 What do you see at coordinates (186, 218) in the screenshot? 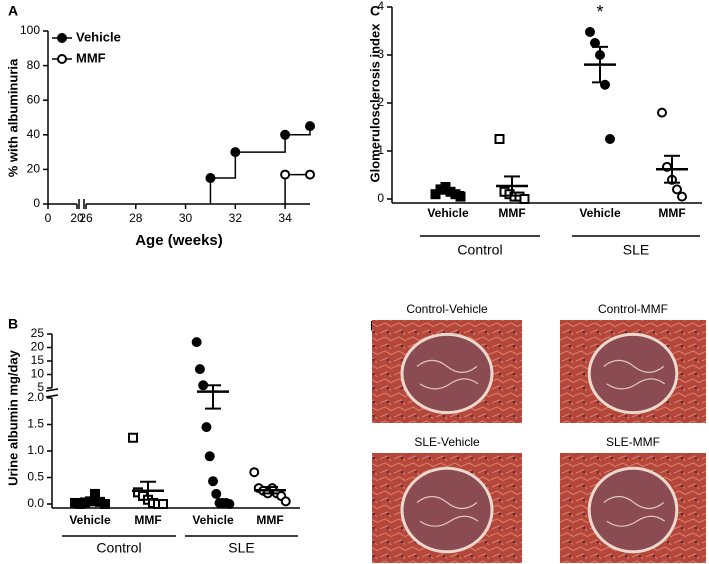
I see `x-tick-label: 30` at bounding box center [186, 218].